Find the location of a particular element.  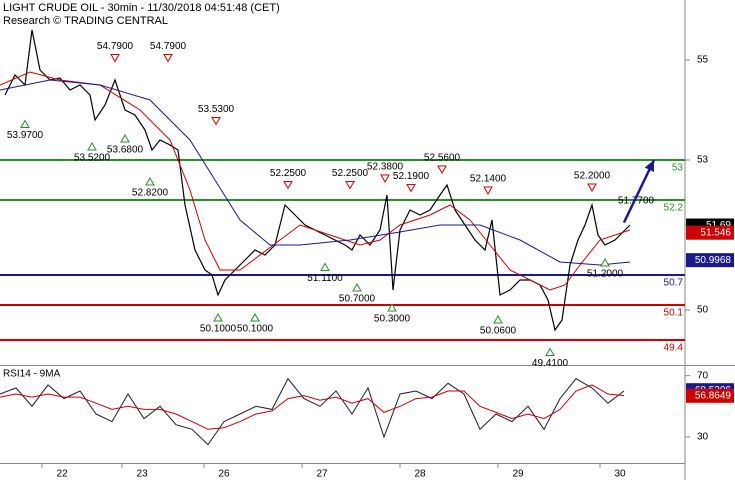

trough-label: 49.4100 is located at coordinates (550, 363).